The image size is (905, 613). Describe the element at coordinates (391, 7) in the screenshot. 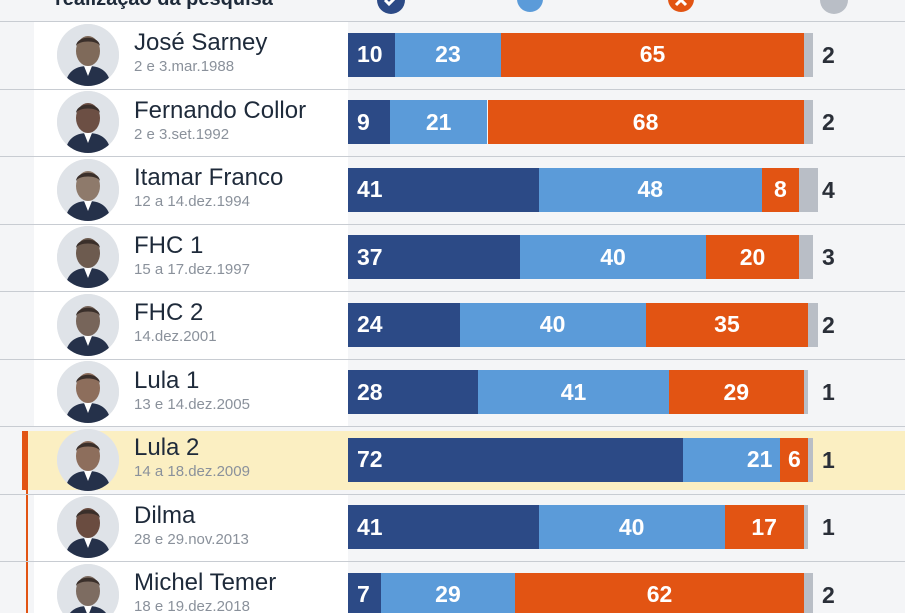

I see `check-icon` at that location.